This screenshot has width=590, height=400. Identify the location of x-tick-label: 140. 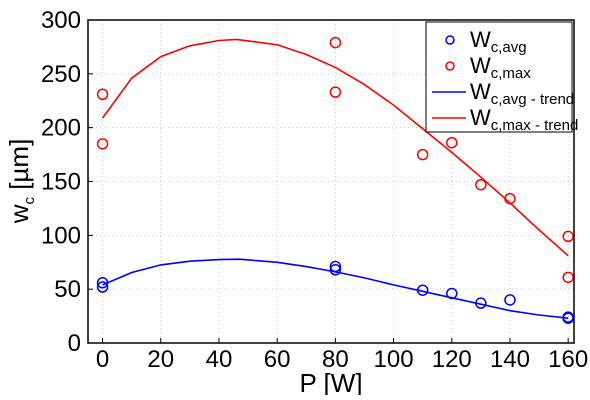
(510, 359).